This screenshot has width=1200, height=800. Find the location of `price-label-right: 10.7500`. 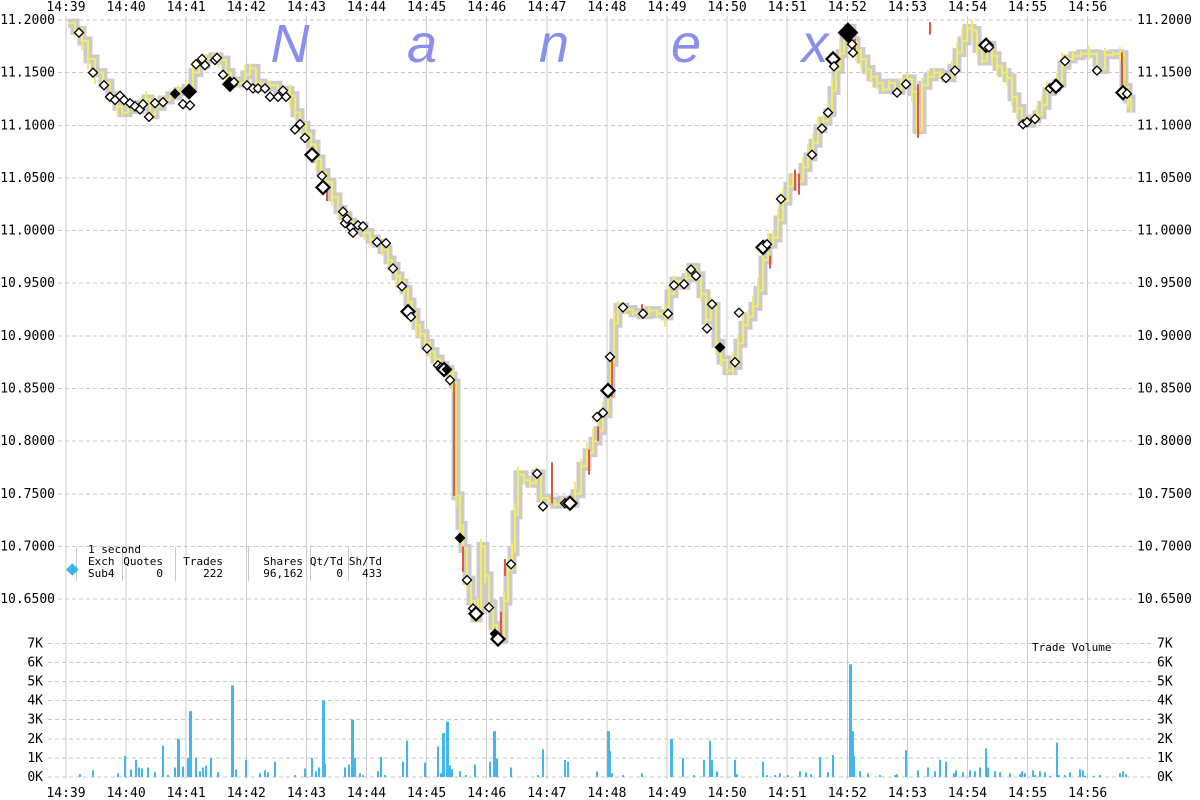

price-label-right: 10.7500 is located at coordinates (1164, 494).